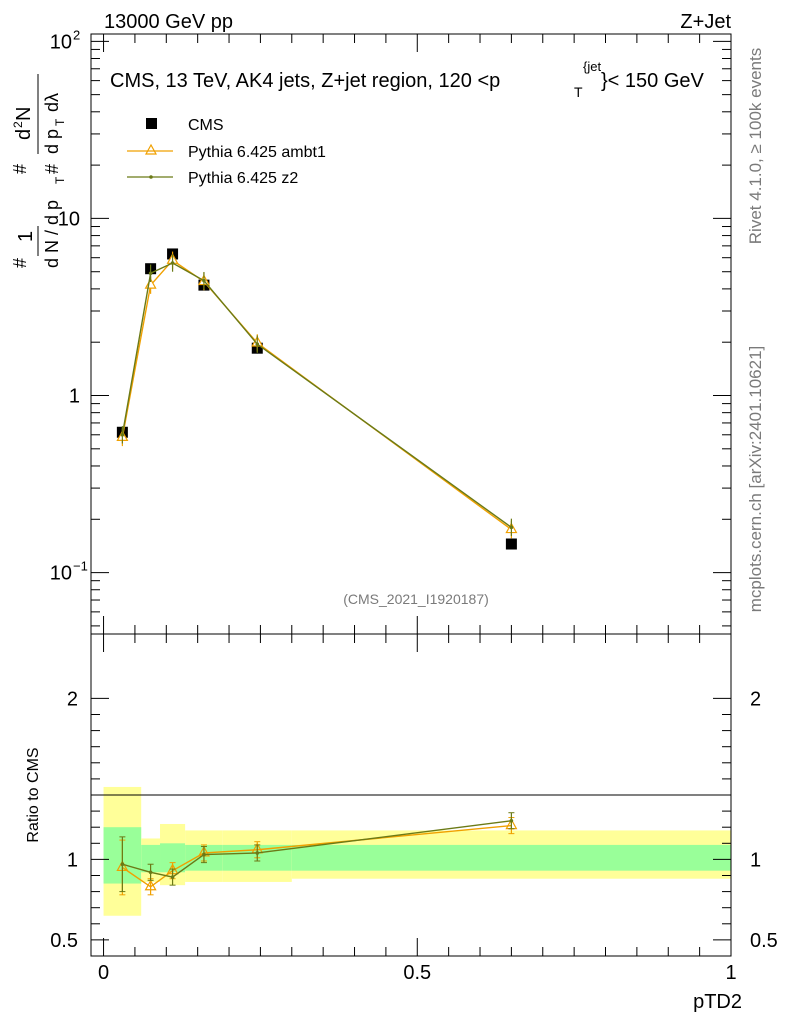 This screenshot has height=1024, width=786. What do you see at coordinates (764, 941) in the screenshot?
I see `ratio-y-tick-label-right: 0.5` at bounding box center [764, 941].